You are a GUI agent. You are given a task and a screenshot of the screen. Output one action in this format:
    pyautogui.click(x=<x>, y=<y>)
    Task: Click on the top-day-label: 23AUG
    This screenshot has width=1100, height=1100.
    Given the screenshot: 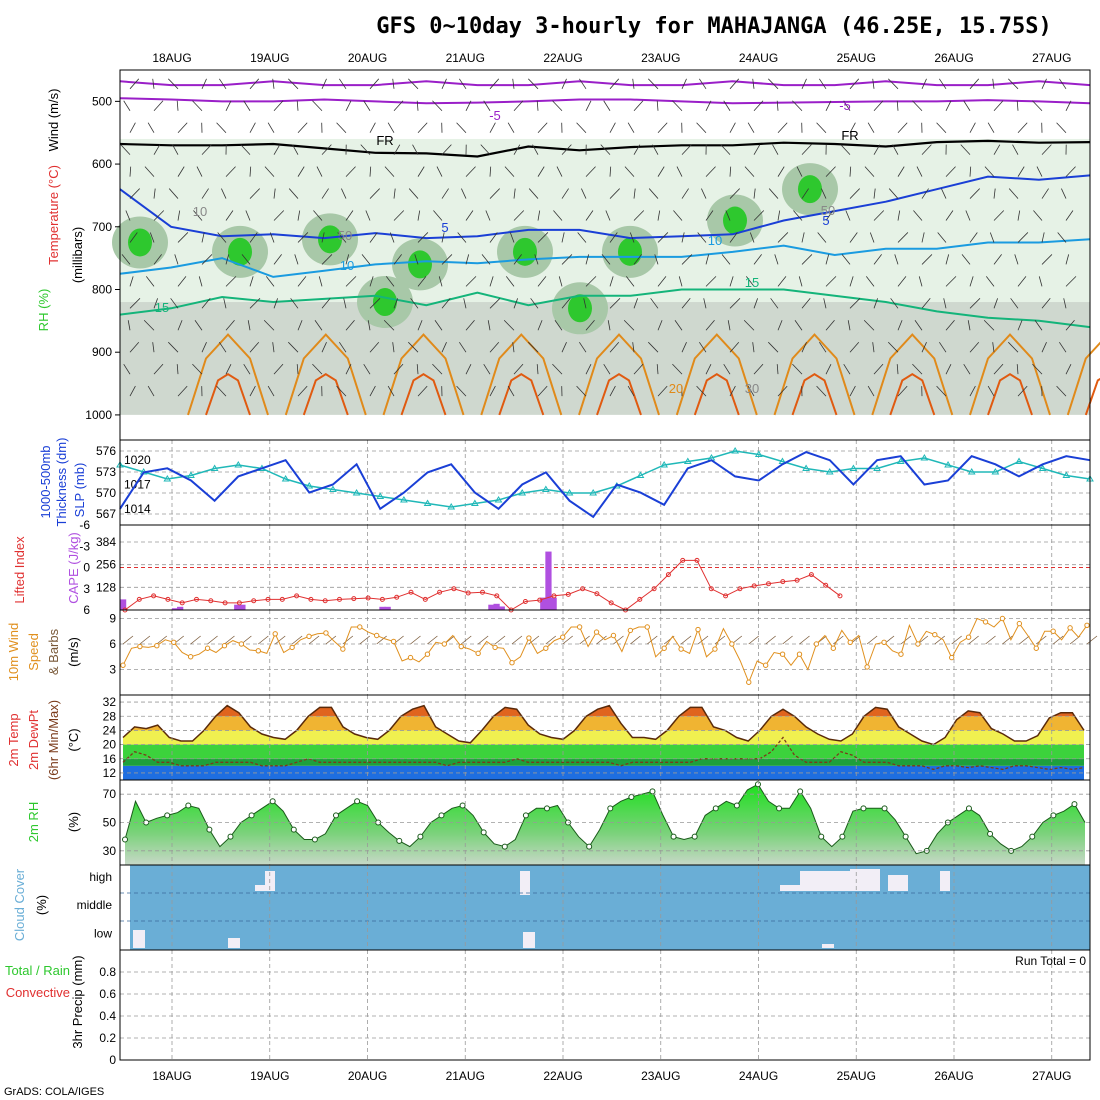 What is the action you would take?
    pyautogui.click(x=660, y=58)
    